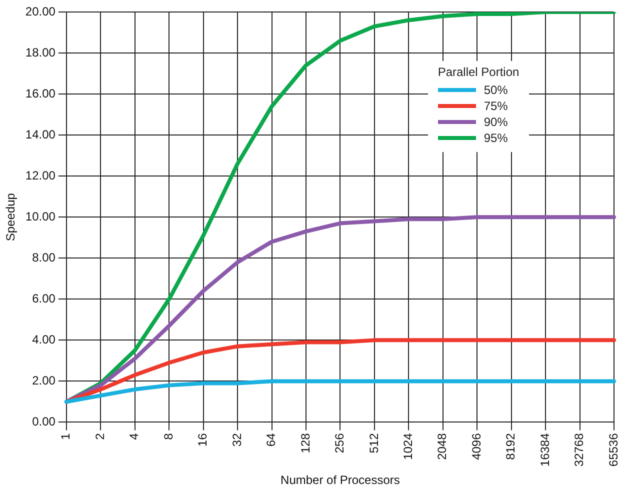 This screenshot has width=632, height=492. What do you see at coordinates (545, 449) in the screenshot?
I see `x-tick-label: 16384` at bounding box center [545, 449].